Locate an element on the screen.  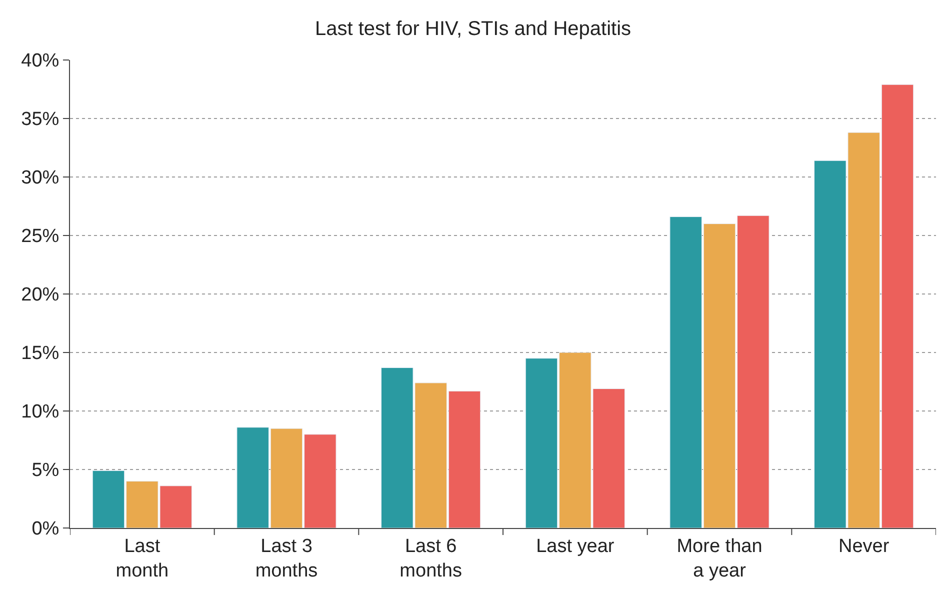
y-tick-label: 20% is located at coordinates (40, 295).